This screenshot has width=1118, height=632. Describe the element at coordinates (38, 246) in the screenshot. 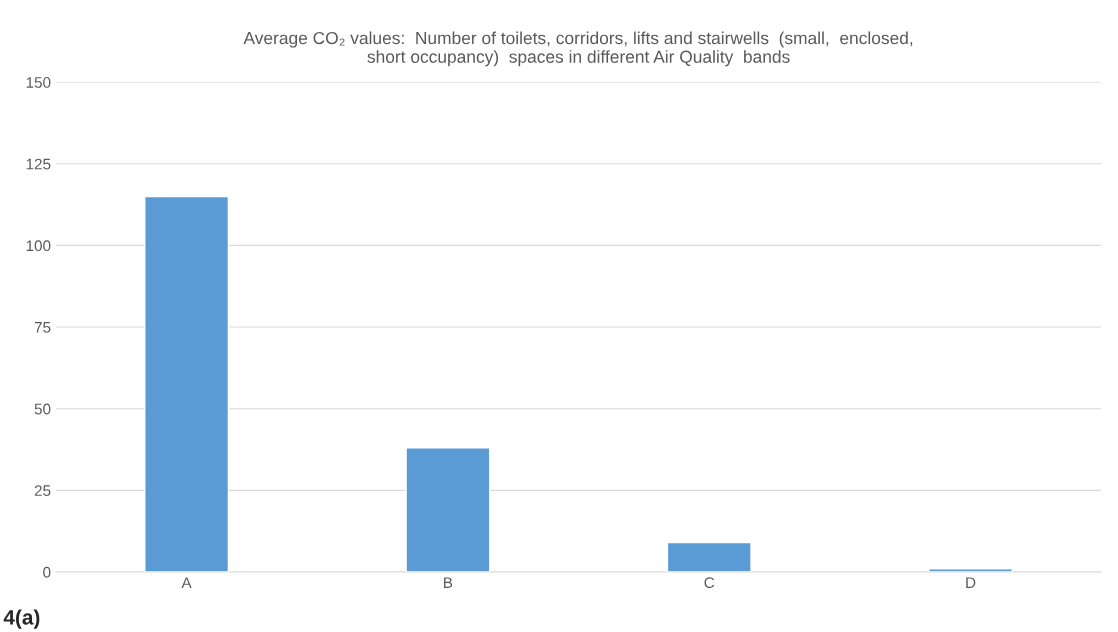

I see `y-tick-label: 100` at that location.